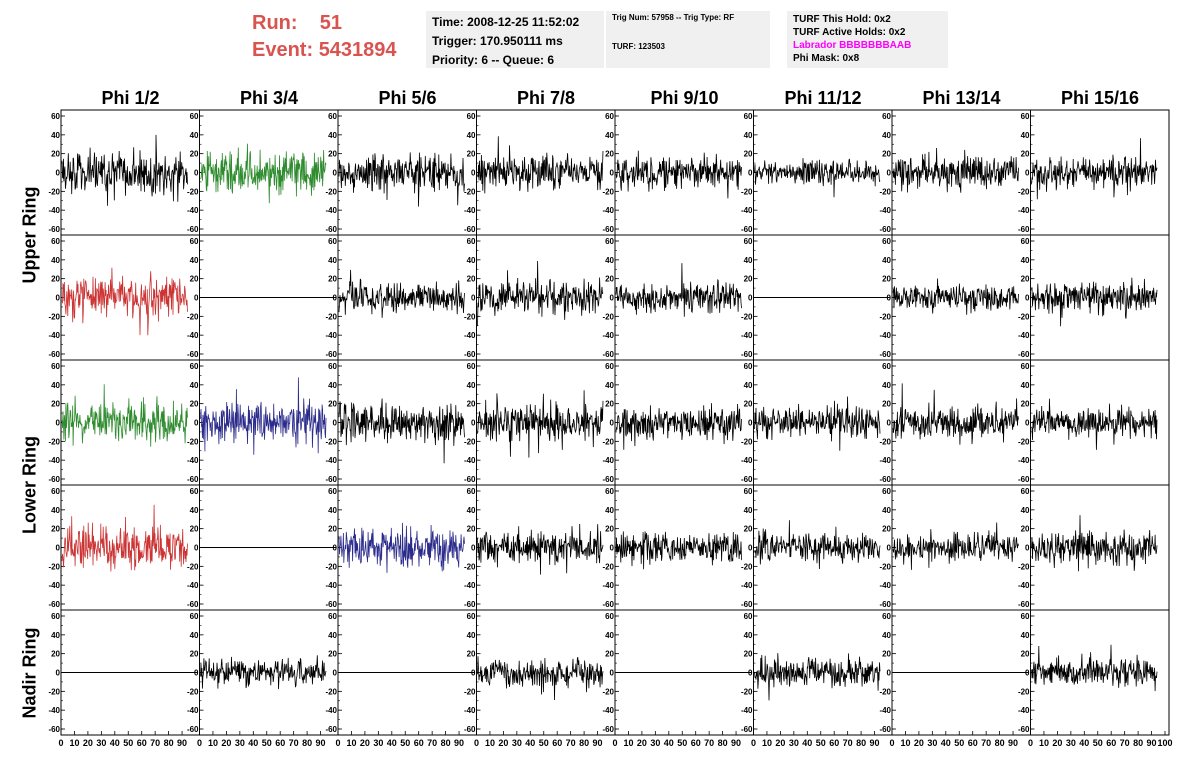 The height and width of the screenshot is (772, 1196). What do you see at coordinates (530, 743) in the screenshot?
I see `x-tick-label: 40` at bounding box center [530, 743].